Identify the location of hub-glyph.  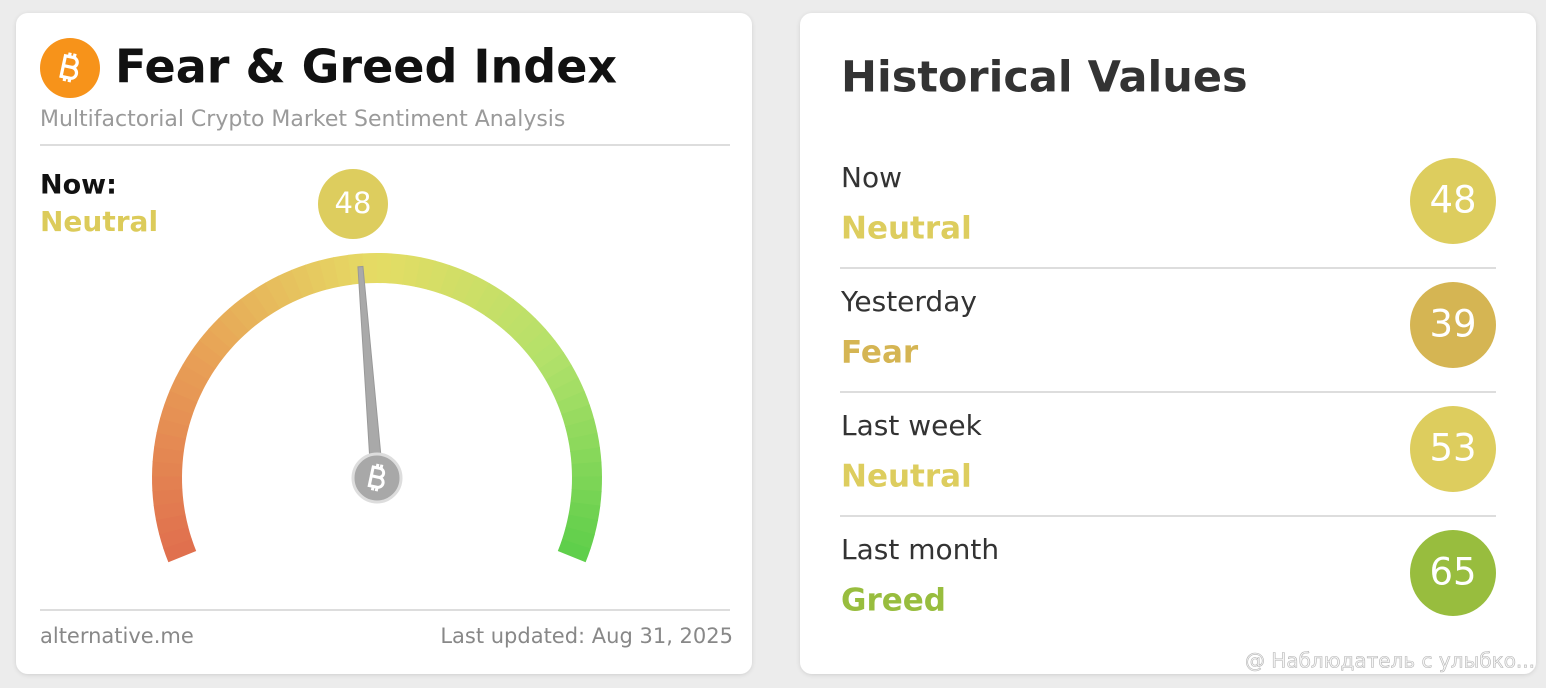
(376, 477).